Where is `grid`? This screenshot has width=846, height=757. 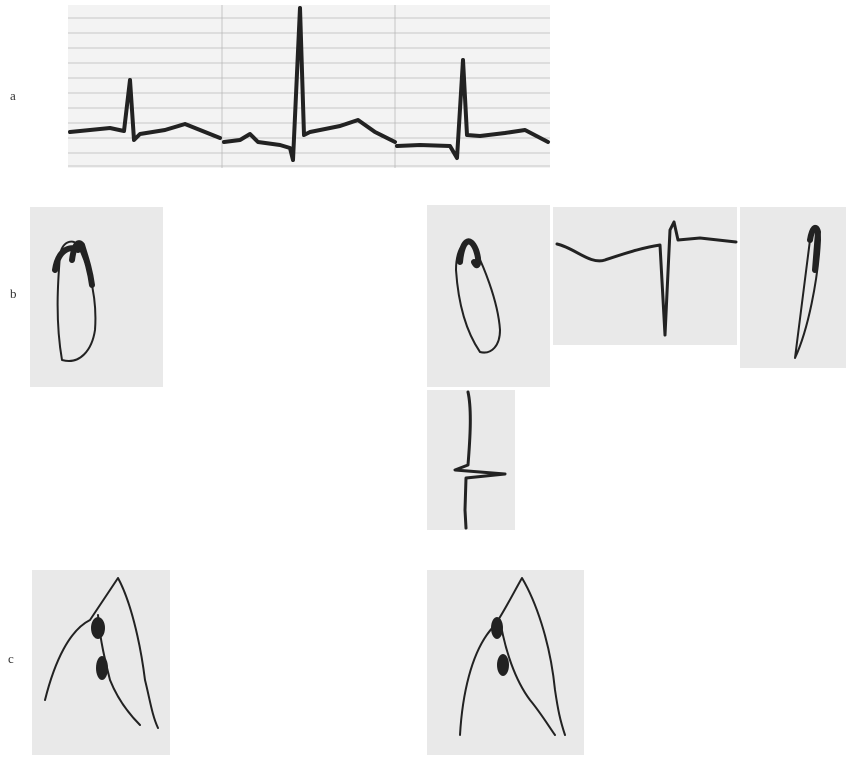
grid is located at coordinates (309, 86).